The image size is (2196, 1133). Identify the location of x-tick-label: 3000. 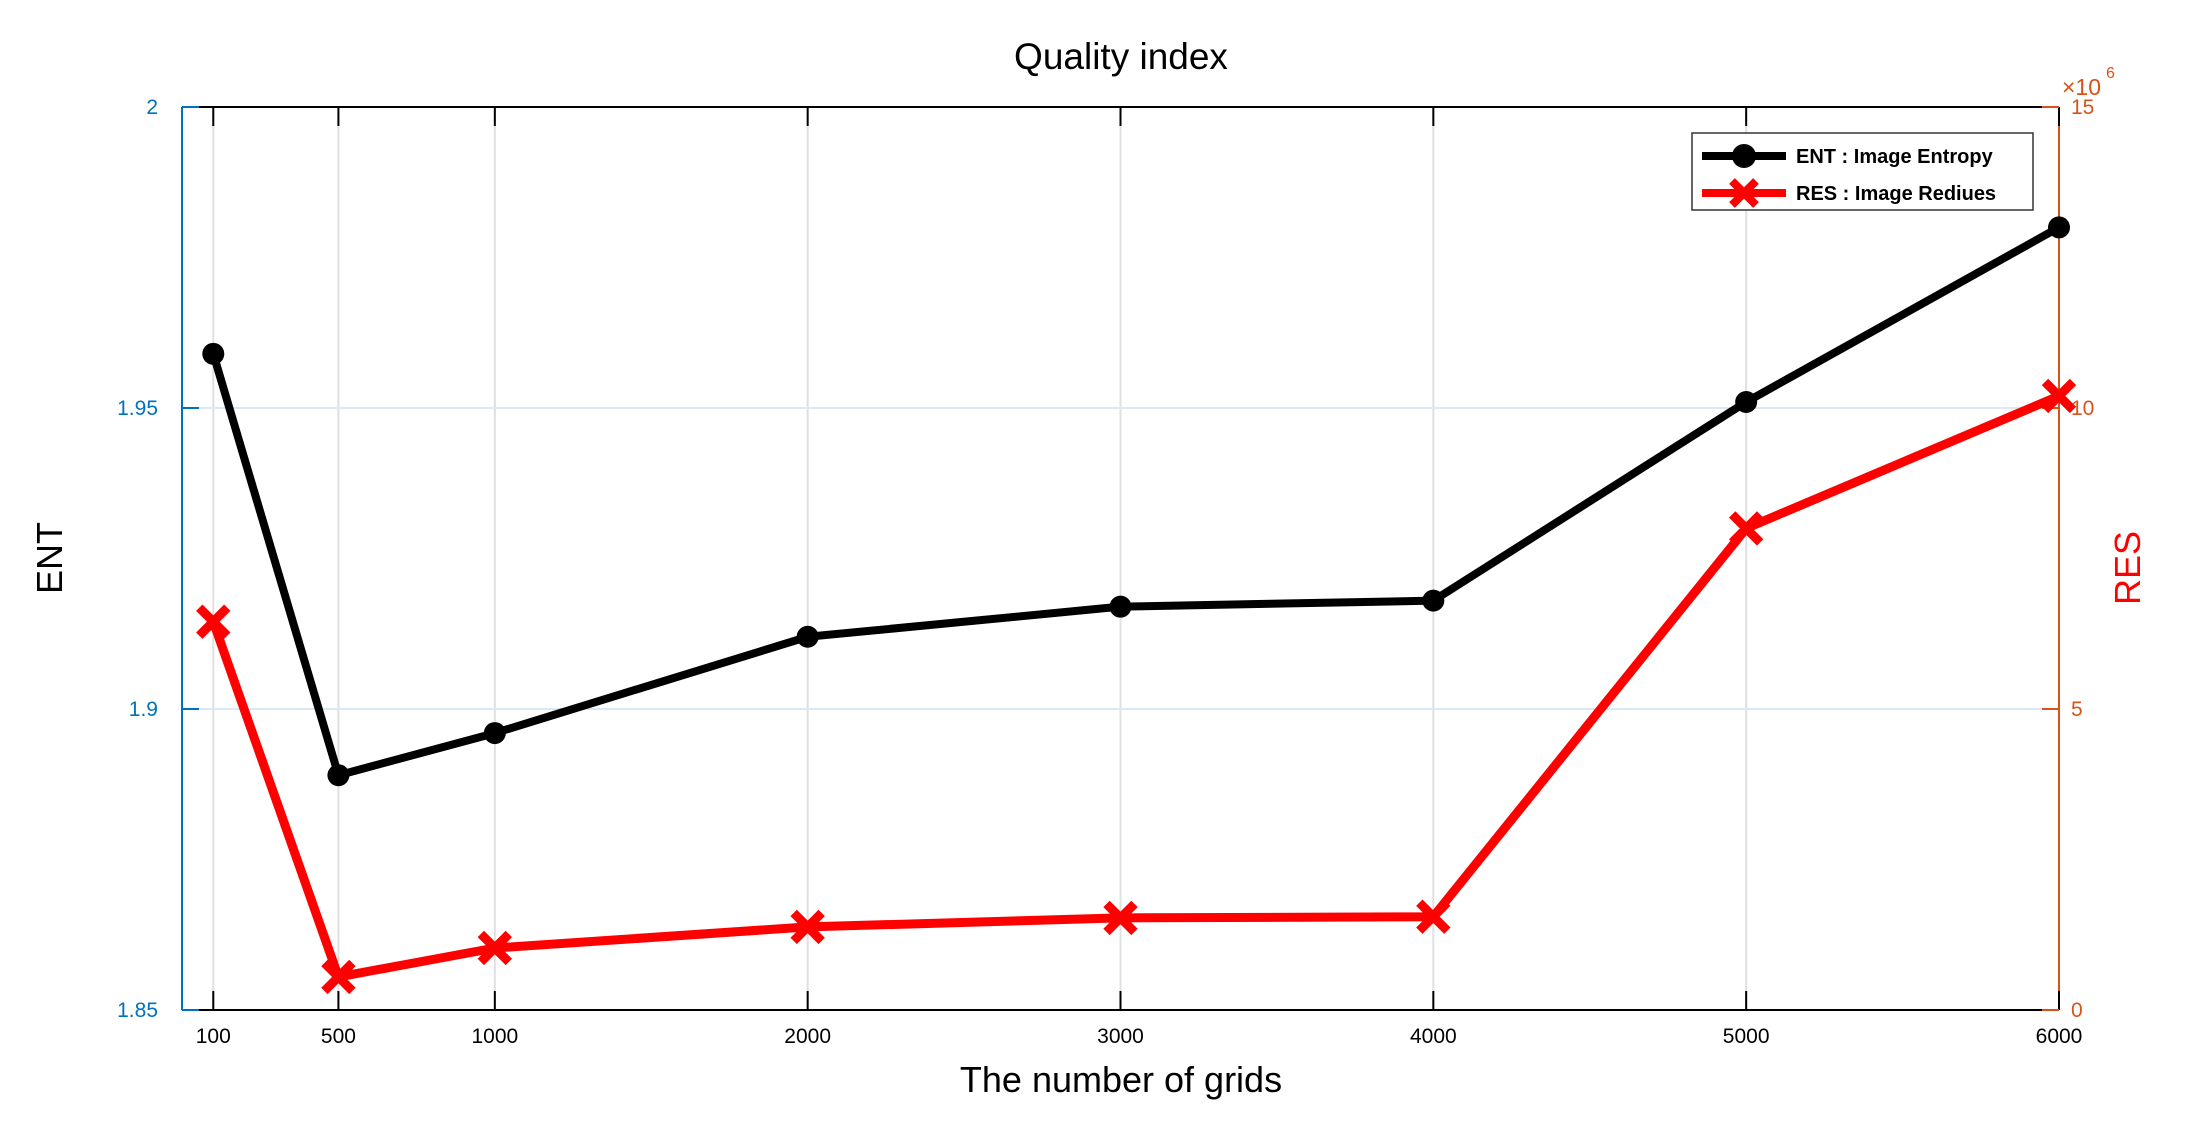
(1120, 1036).